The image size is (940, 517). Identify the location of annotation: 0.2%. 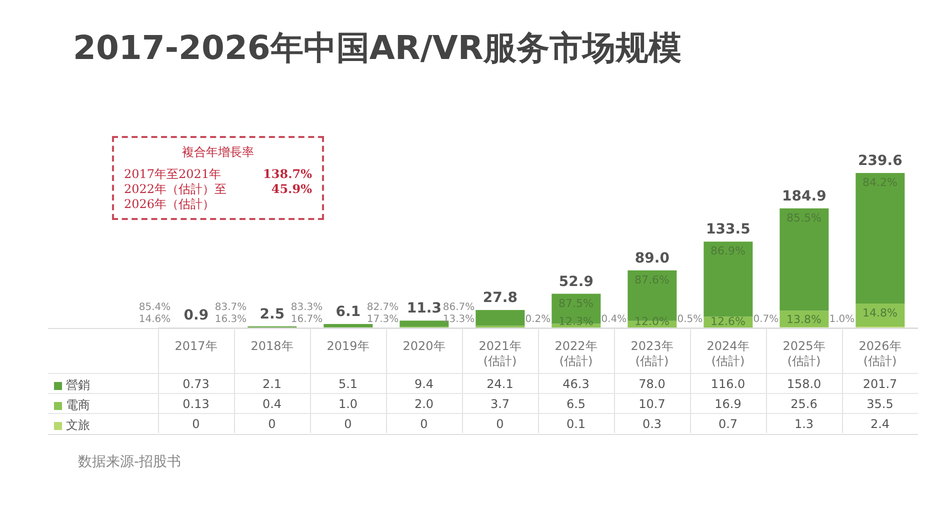
(538, 319).